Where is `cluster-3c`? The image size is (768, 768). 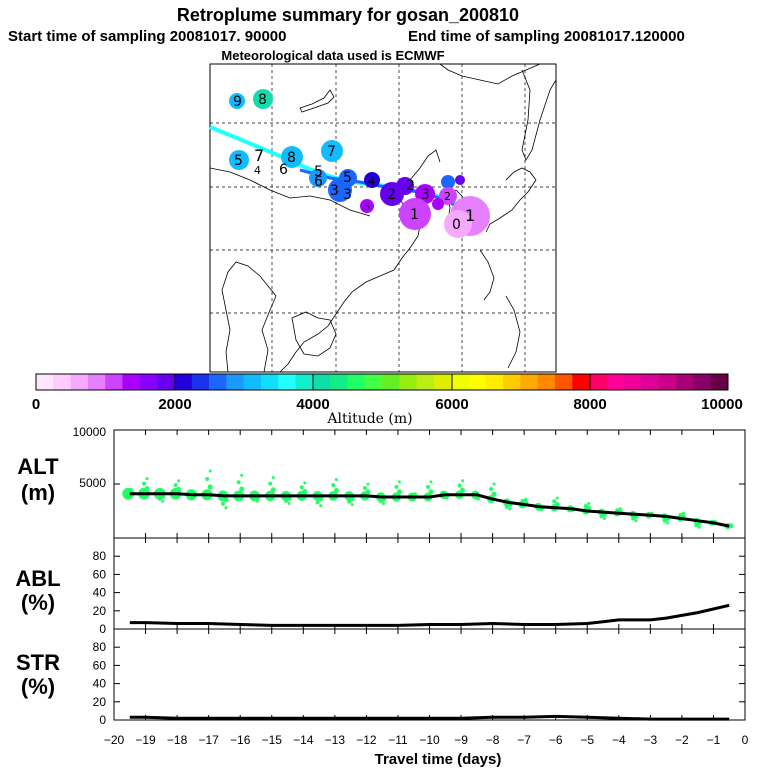 cluster-3c is located at coordinates (438, 204).